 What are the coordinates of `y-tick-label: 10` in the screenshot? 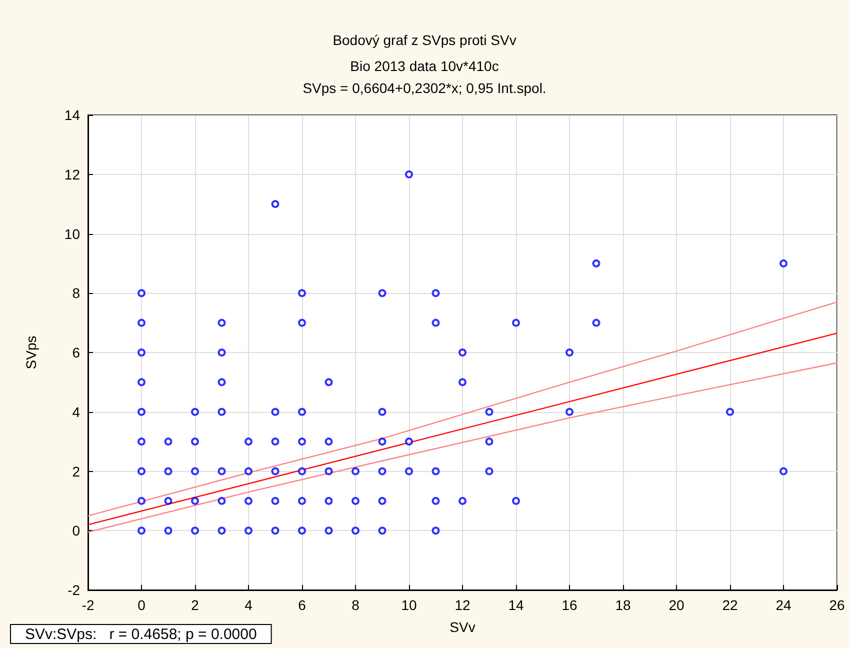 It's located at (72, 234).